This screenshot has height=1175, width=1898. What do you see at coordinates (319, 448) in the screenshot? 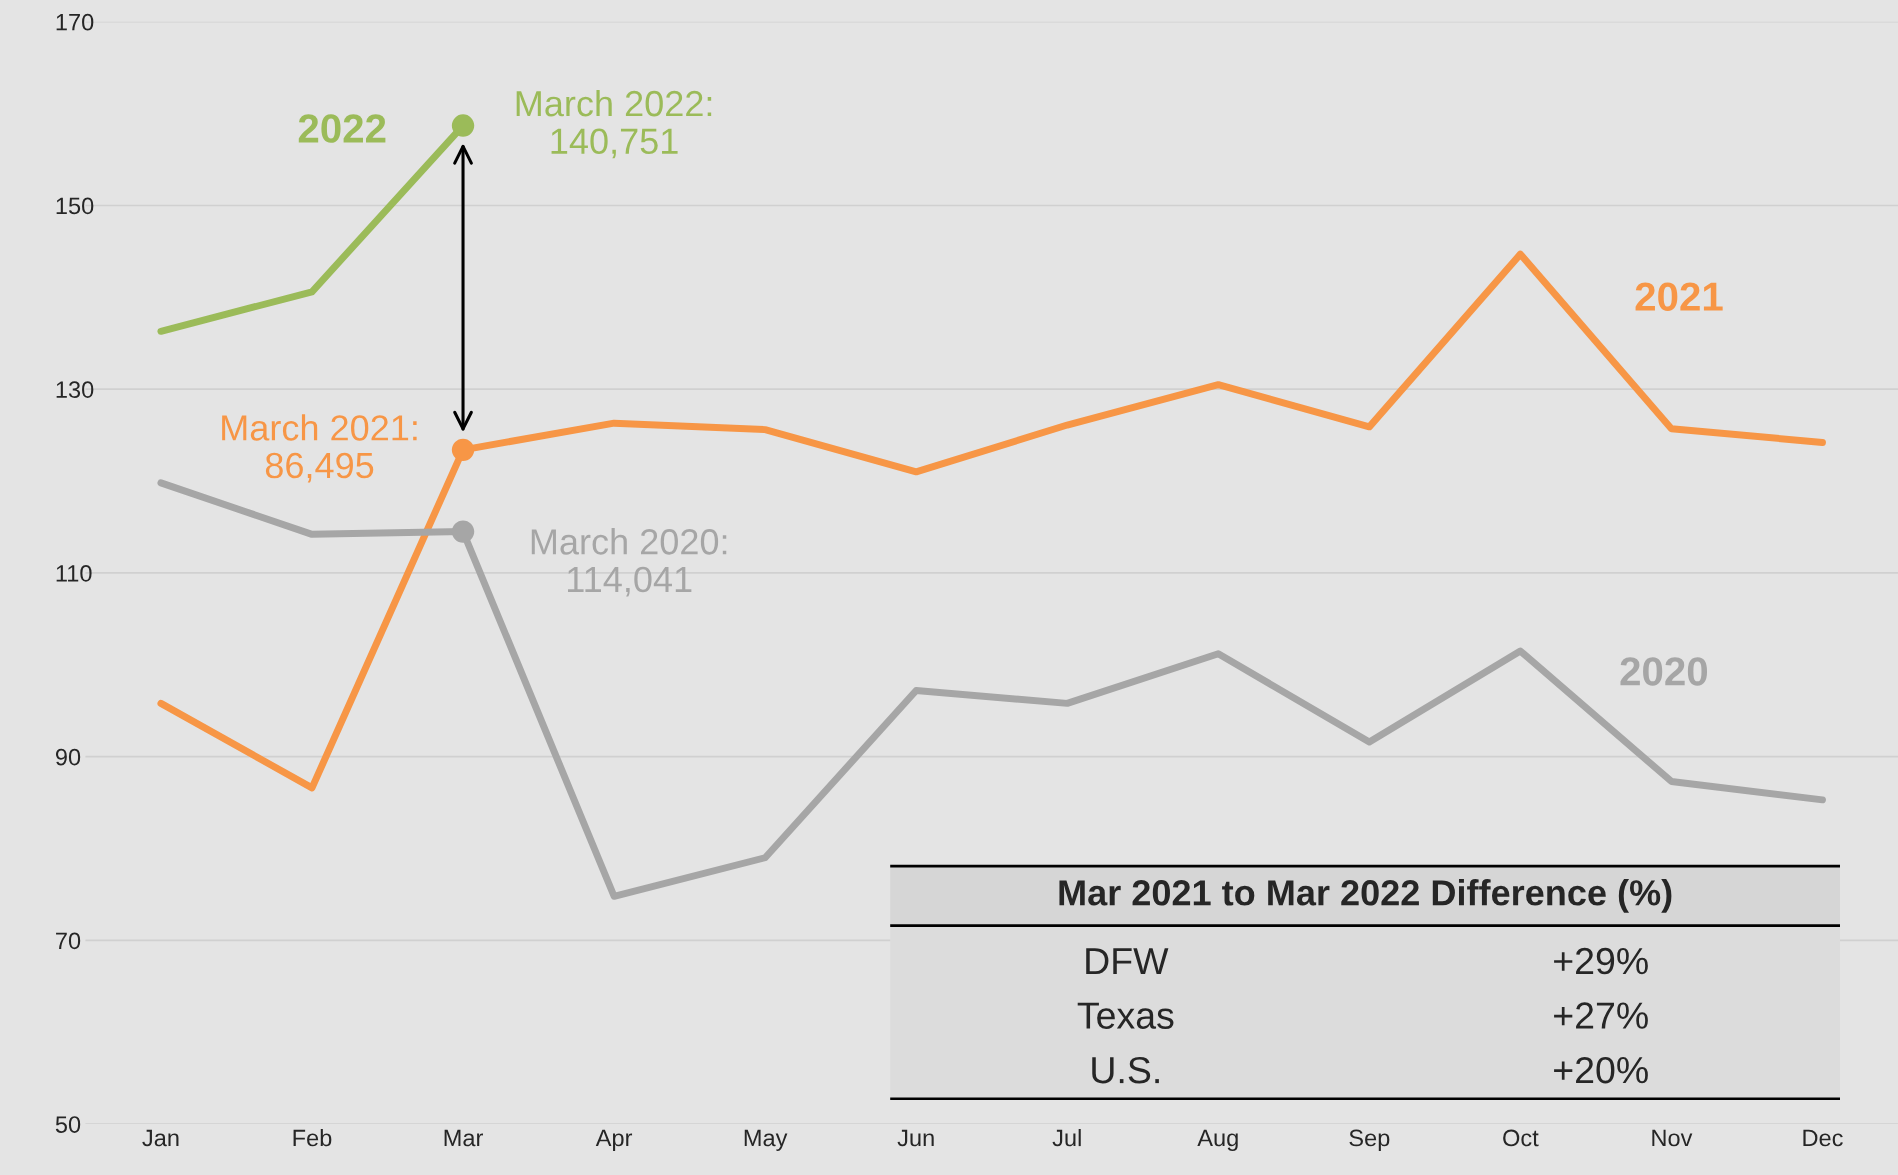
I see `annotation: March 2021: 86,495` at bounding box center [319, 448].